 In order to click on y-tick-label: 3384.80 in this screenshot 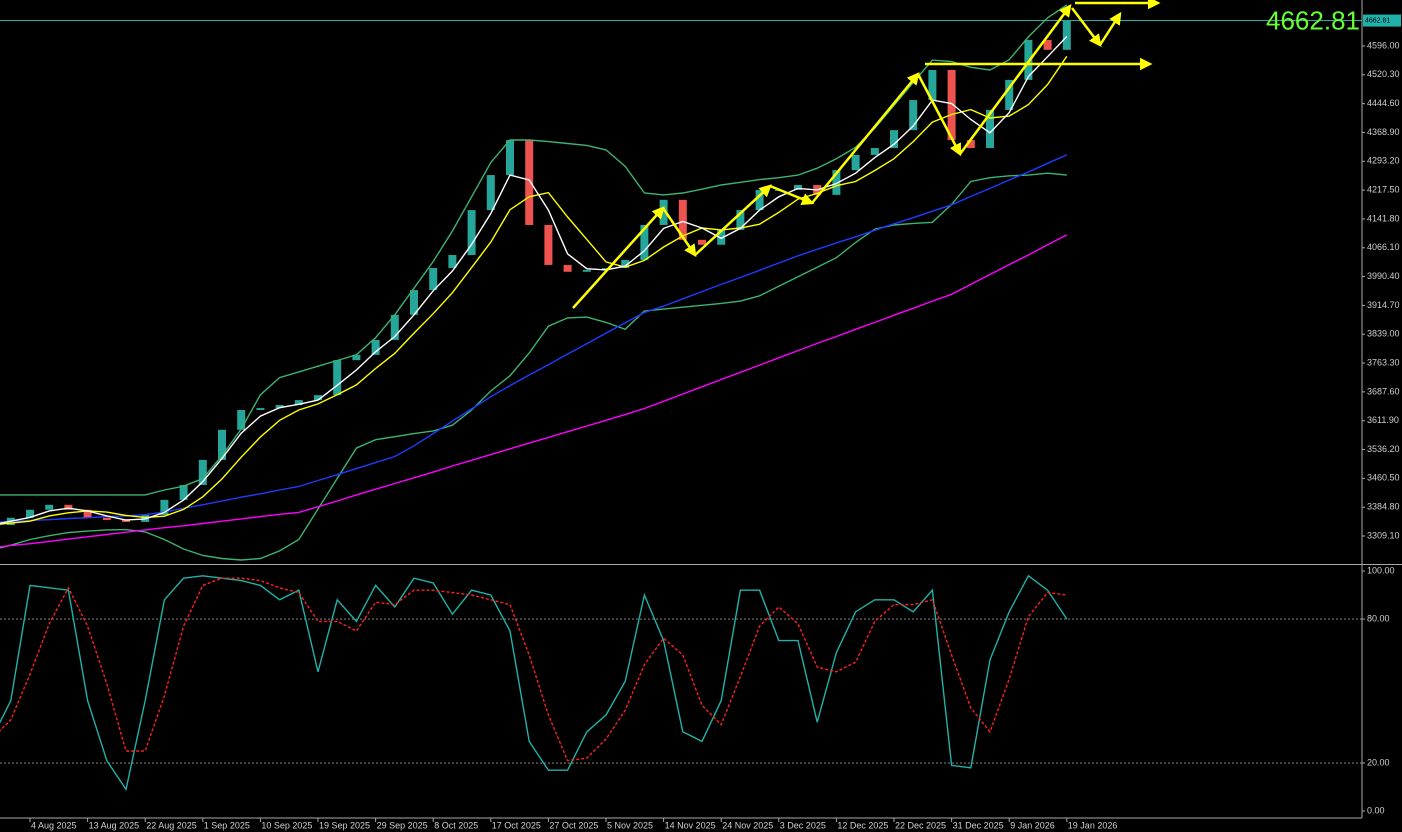, I will do `click(1383, 507)`.